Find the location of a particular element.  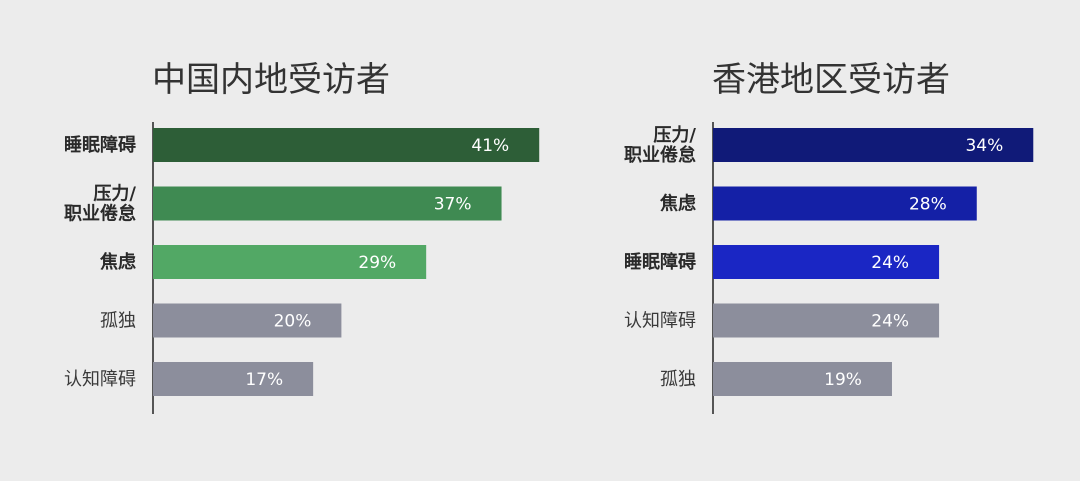

hongkong-category-label: 孤独 is located at coordinates (678, 379).